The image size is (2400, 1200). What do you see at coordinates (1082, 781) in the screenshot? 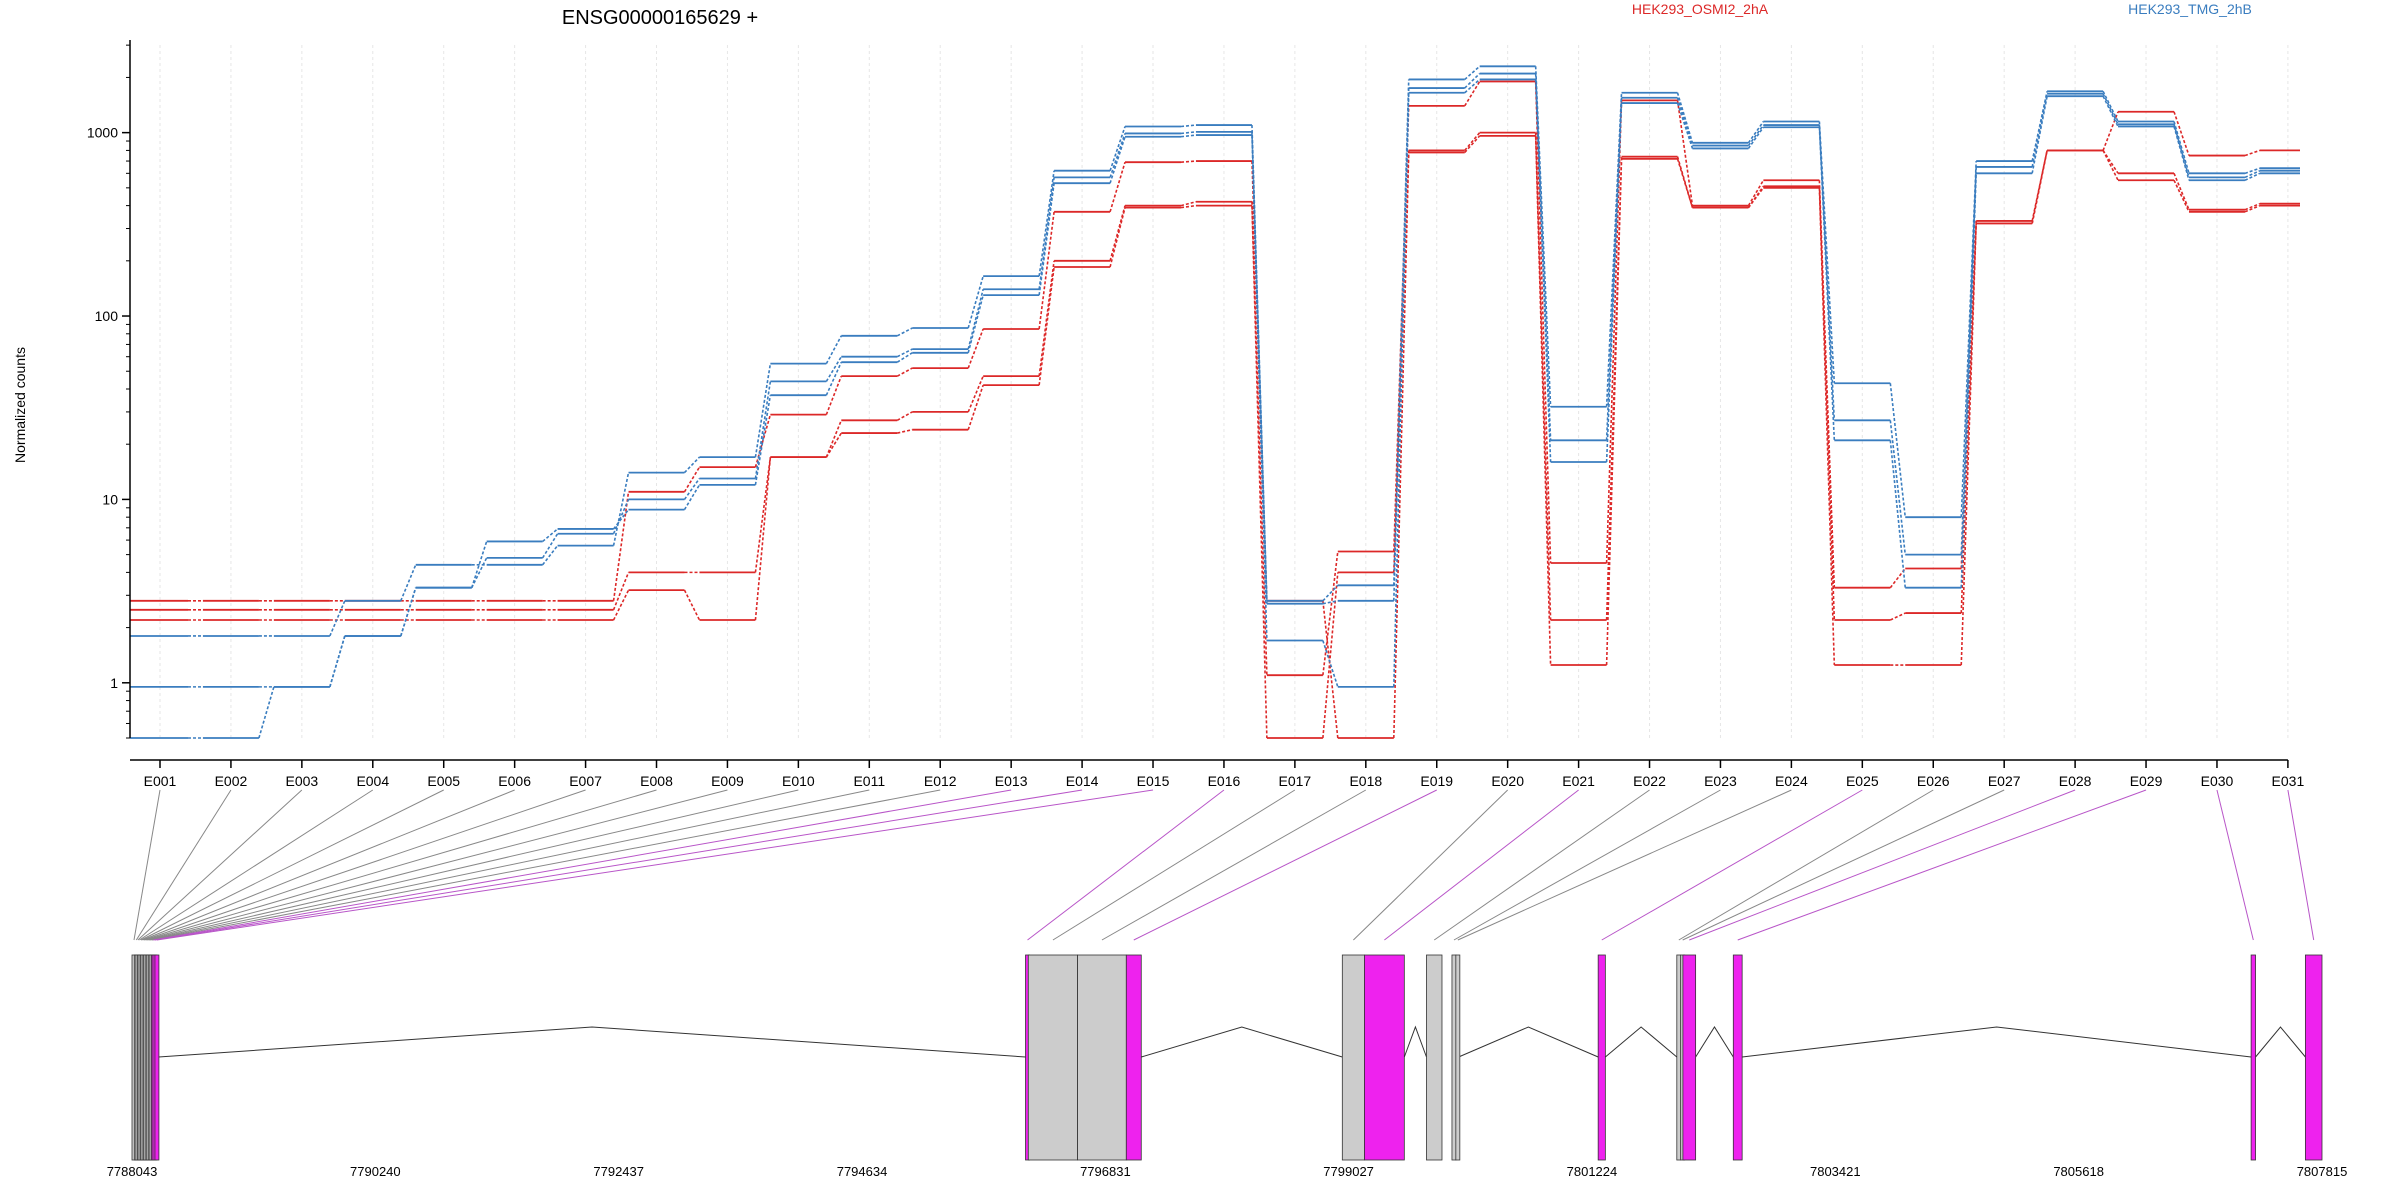
I see `x-tick-label: E014` at bounding box center [1082, 781].